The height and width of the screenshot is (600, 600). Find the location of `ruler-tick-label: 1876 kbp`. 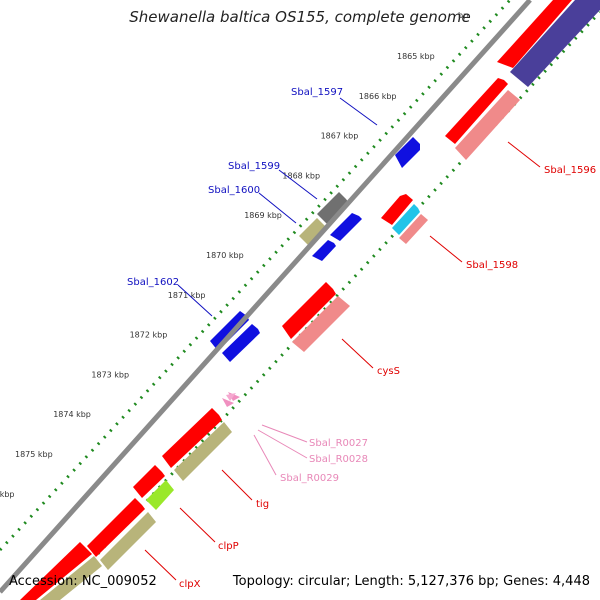

ruler-tick-label: 1876 kbp is located at coordinates (7, 494).